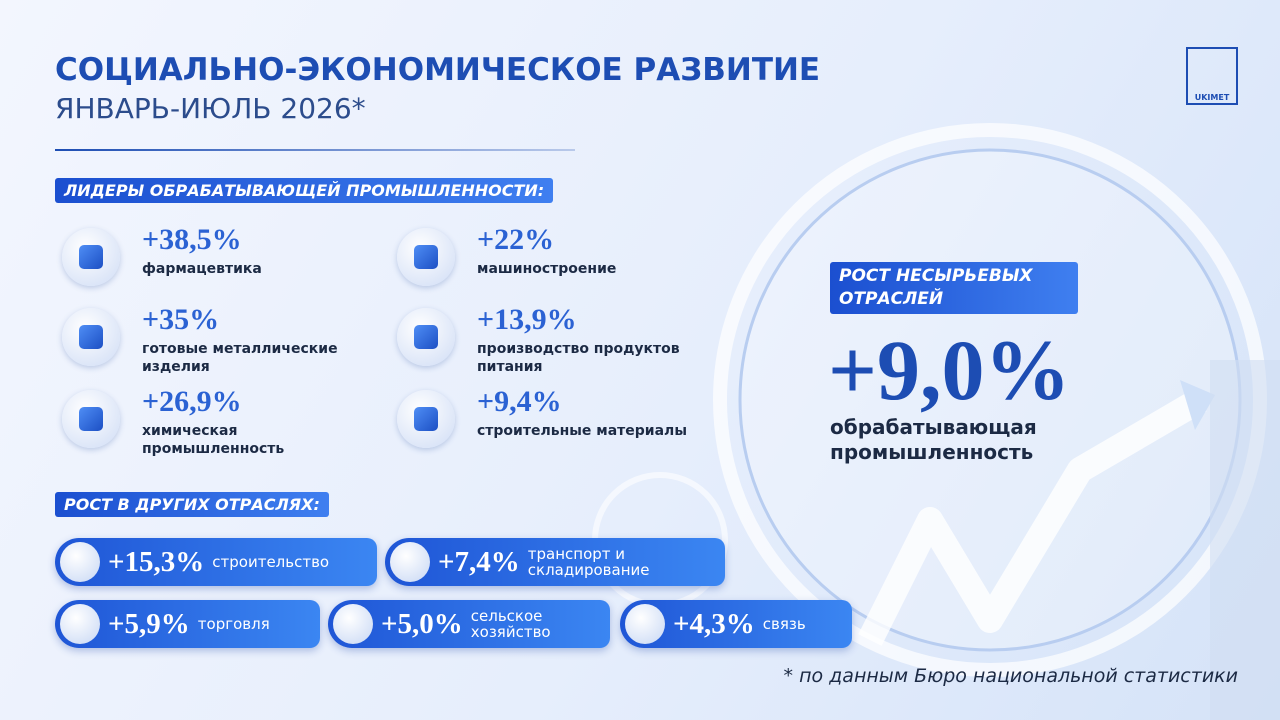  What do you see at coordinates (510, 624) in the screenshot?
I see `sector-label: сельское хозяйство` at bounding box center [510, 624].